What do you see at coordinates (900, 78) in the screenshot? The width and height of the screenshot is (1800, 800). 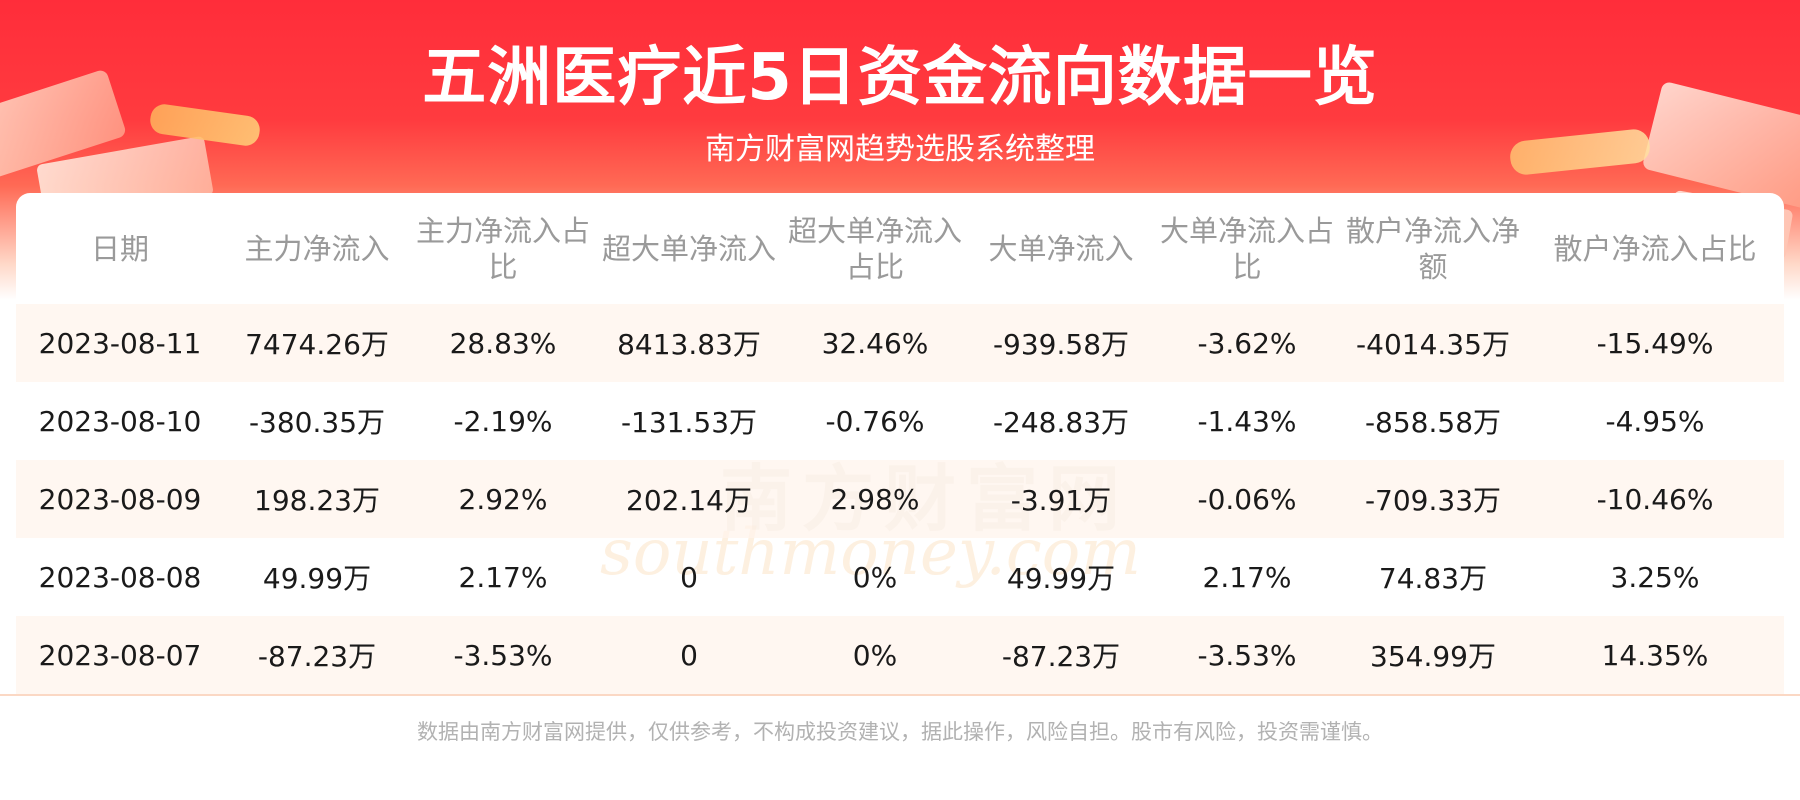 I see `page-title: 五洲医疗近5日资金流向数据一览` at bounding box center [900, 78].